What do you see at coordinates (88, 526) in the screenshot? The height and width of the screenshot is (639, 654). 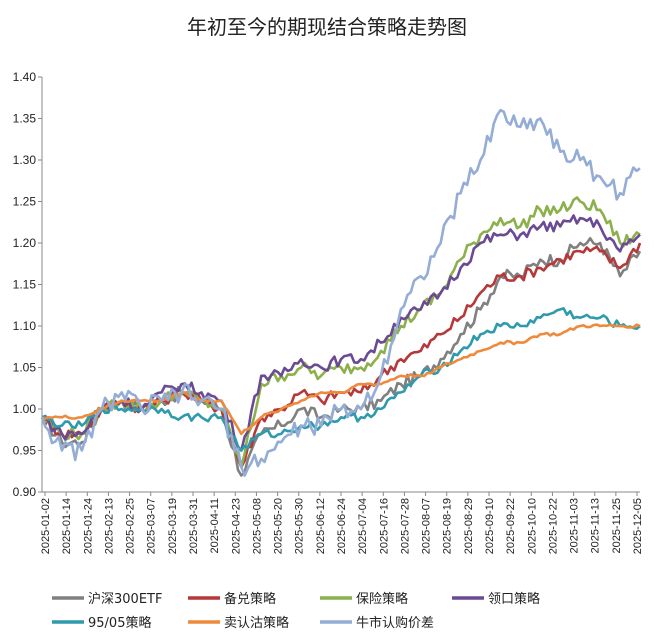 I see `x-tick-label: 2025-01-24` at bounding box center [88, 526].